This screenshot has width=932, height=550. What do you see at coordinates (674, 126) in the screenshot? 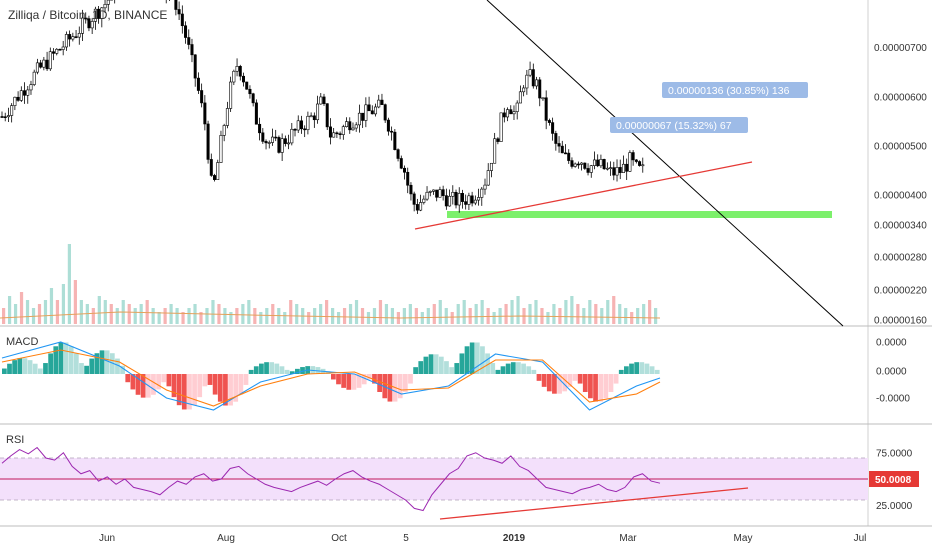
I see `projection-label: 0.00000067 (15.32%) 67` at bounding box center [674, 126].